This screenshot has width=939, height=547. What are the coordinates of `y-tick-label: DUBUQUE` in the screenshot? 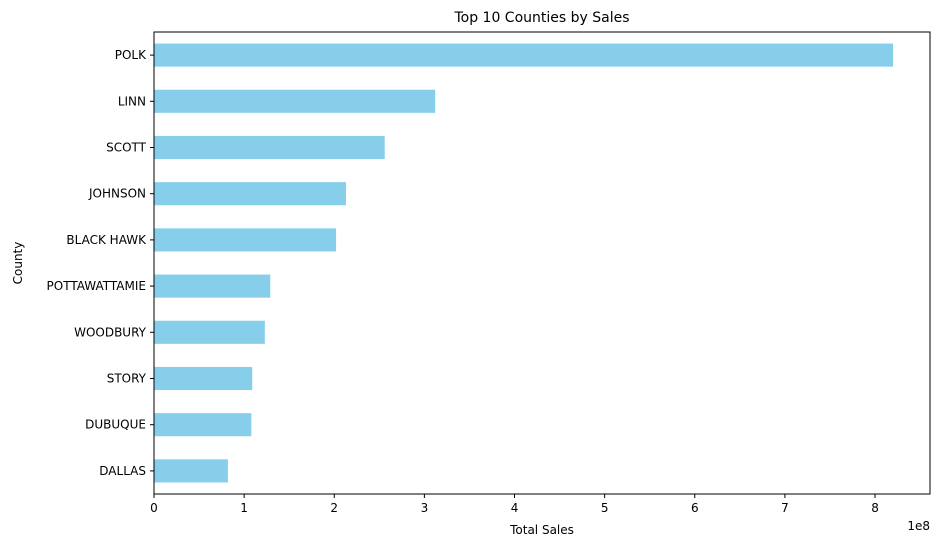 It's located at (115, 425).